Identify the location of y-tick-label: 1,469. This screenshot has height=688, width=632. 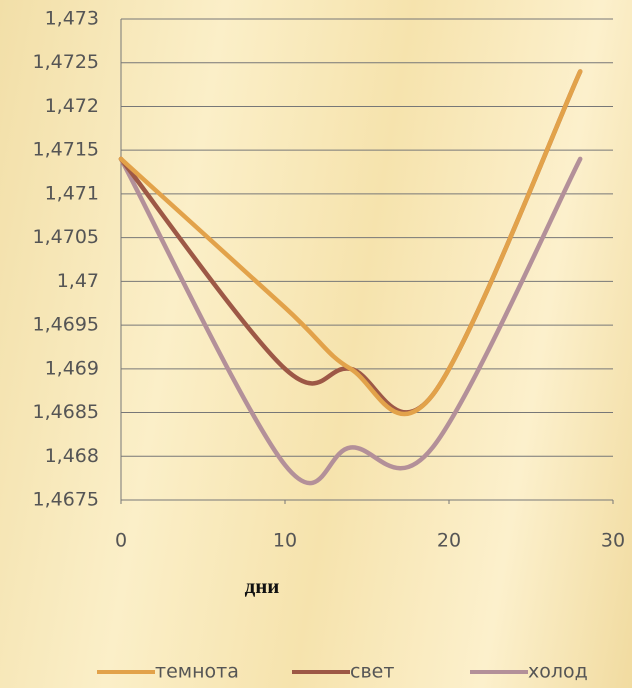
(72, 368).